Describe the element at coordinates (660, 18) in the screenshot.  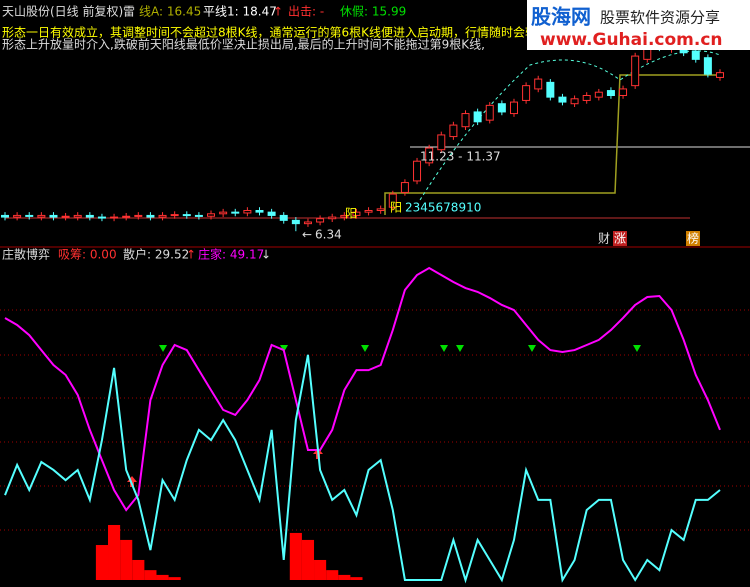
I see `watermark-slogan: 股票软件资源分享` at that location.